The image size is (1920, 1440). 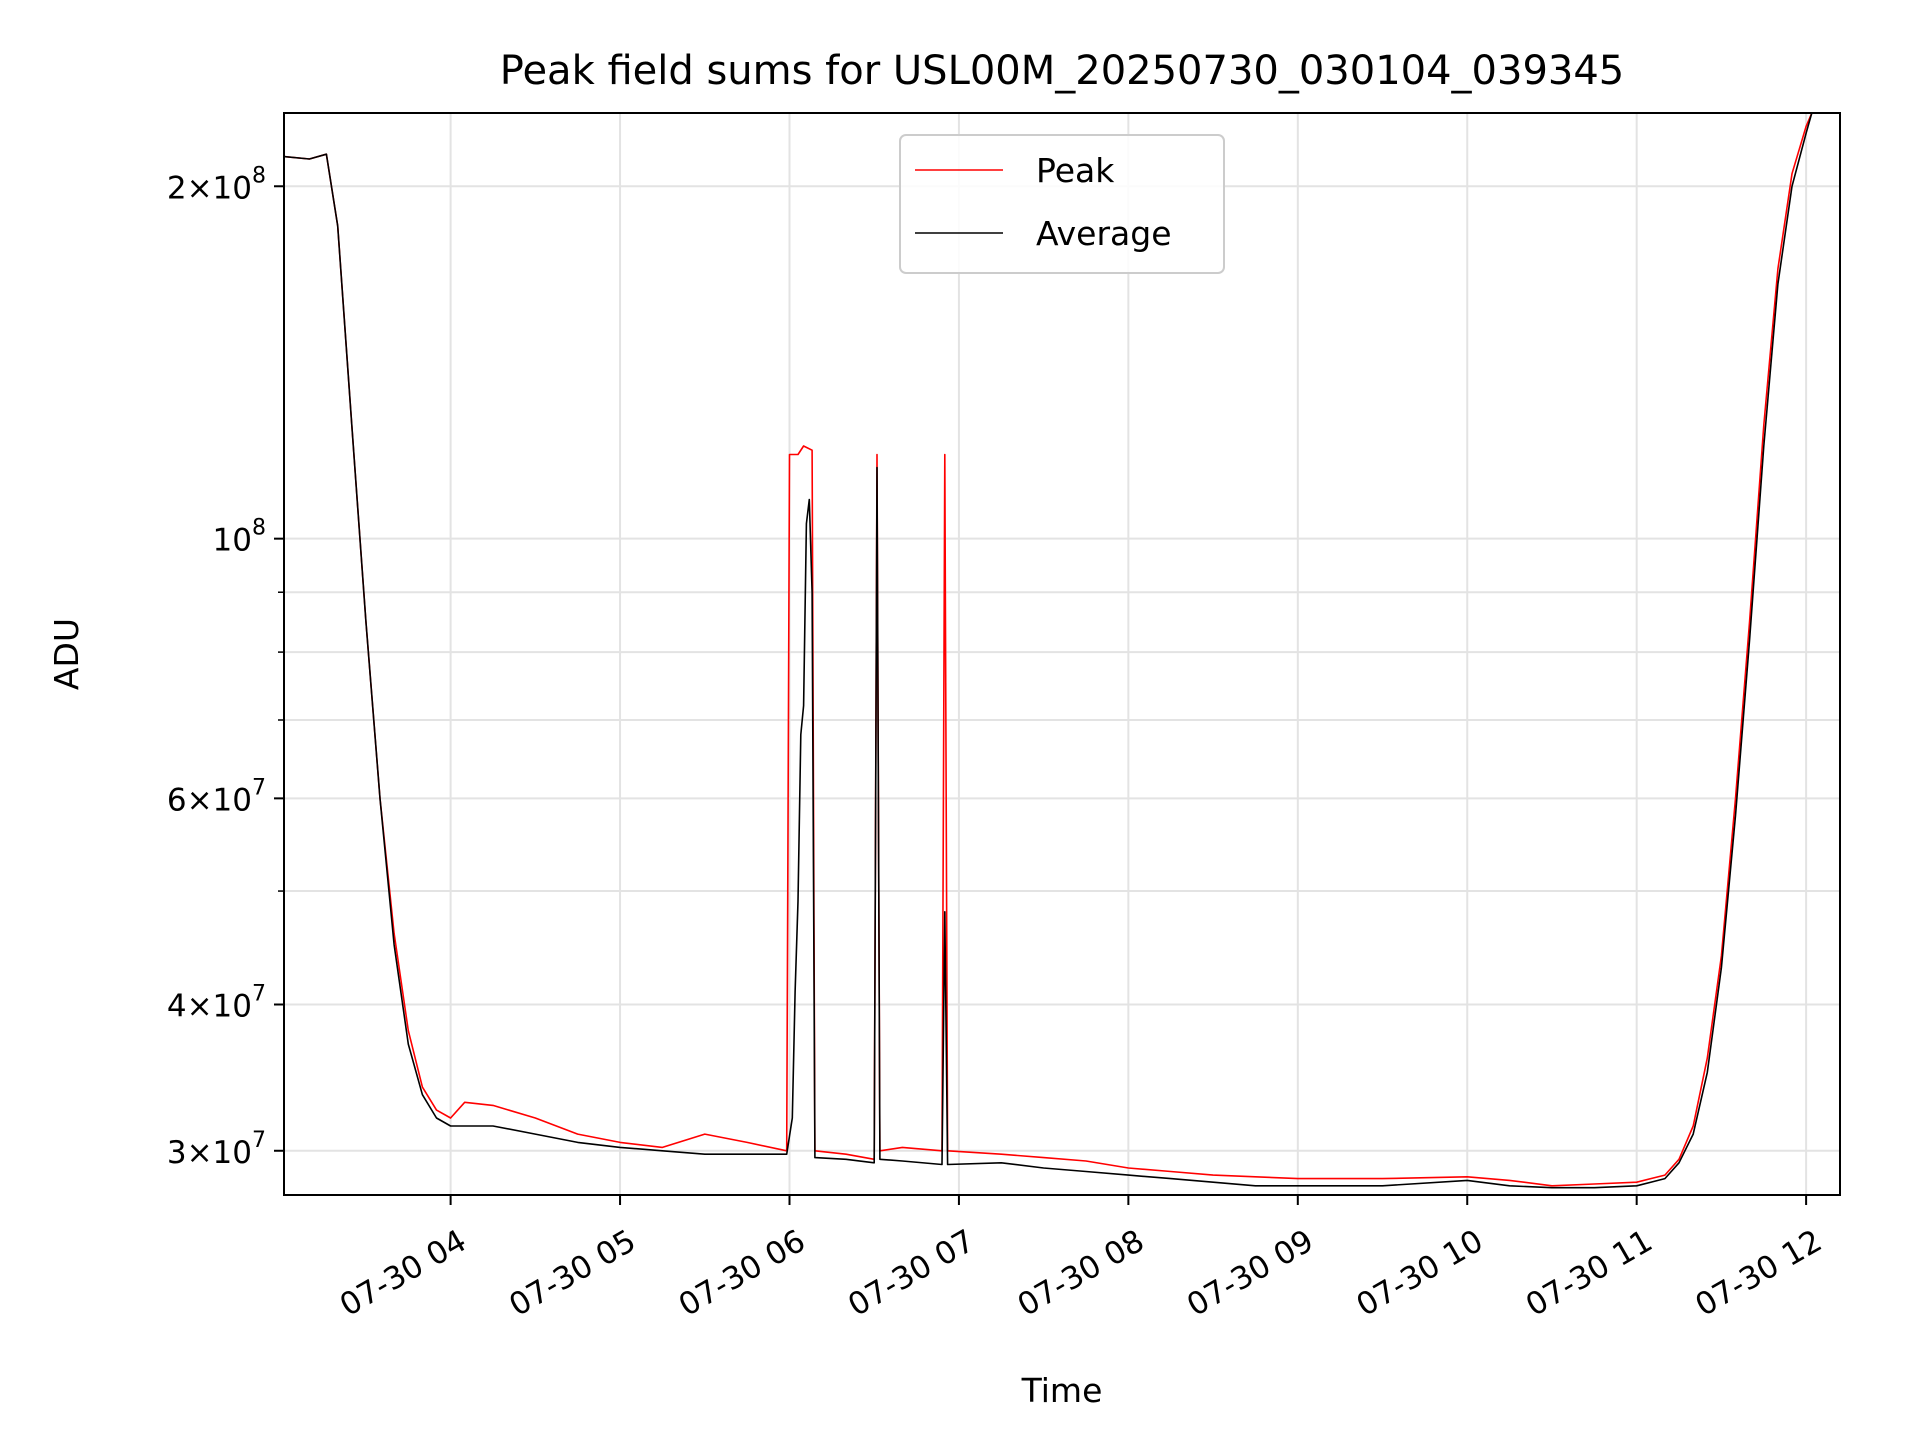 What do you see at coordinates (225, 667) in the screenshot?
I see `y-axis: 3×107 4×107 6×107 108 2×108` at bounding box center [225, 667].